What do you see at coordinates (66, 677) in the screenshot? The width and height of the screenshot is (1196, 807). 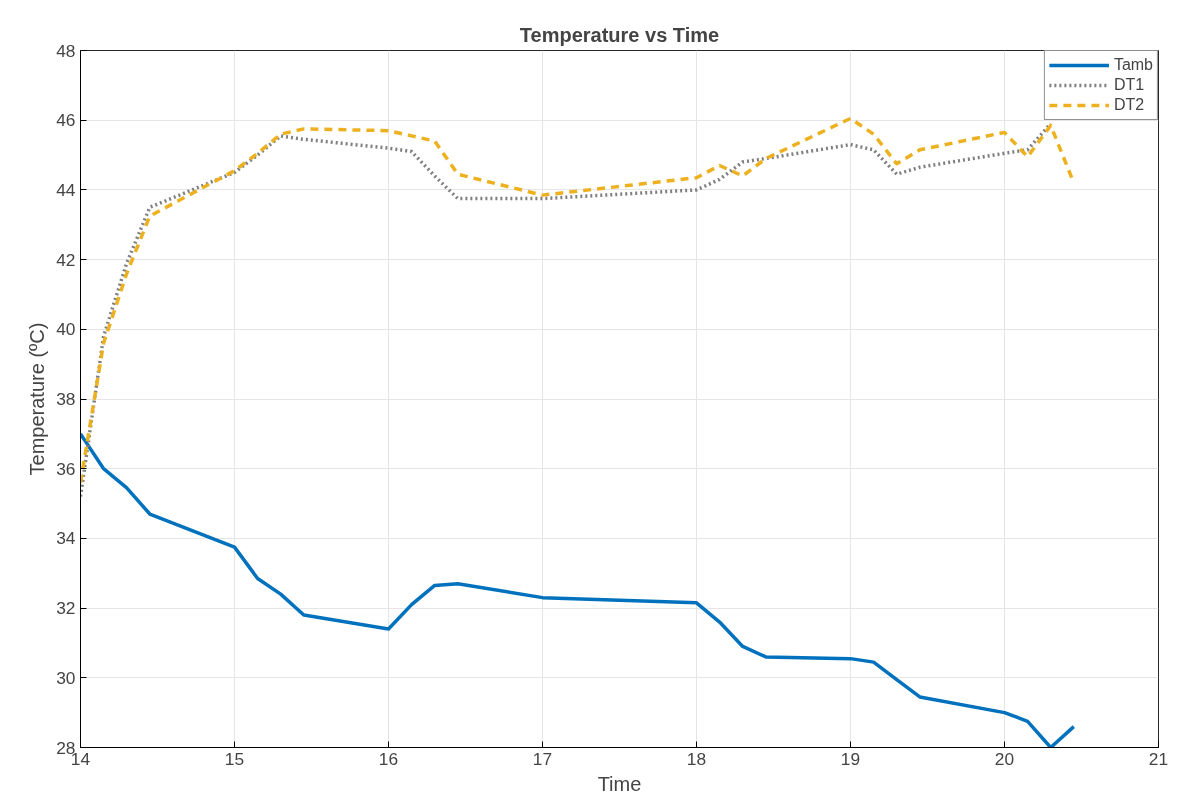 I see `y-tick-label: 30` at bounding box center [66, 677].